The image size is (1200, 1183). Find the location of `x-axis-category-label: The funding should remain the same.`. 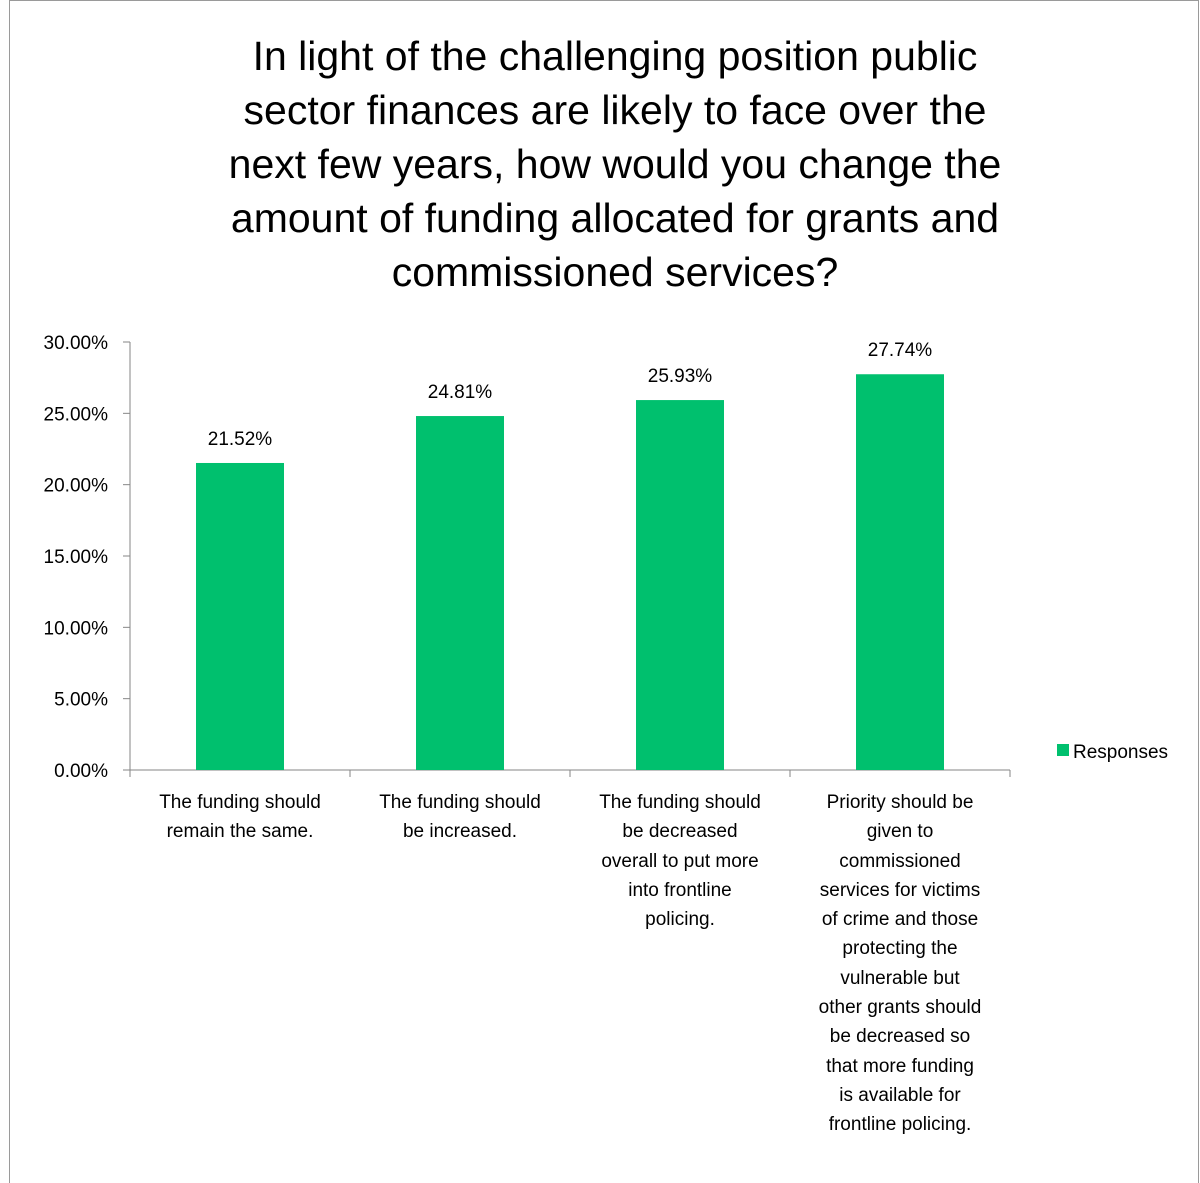

x-axis-category-label: The funding should remain the same. is located at coordinates (240, 817).